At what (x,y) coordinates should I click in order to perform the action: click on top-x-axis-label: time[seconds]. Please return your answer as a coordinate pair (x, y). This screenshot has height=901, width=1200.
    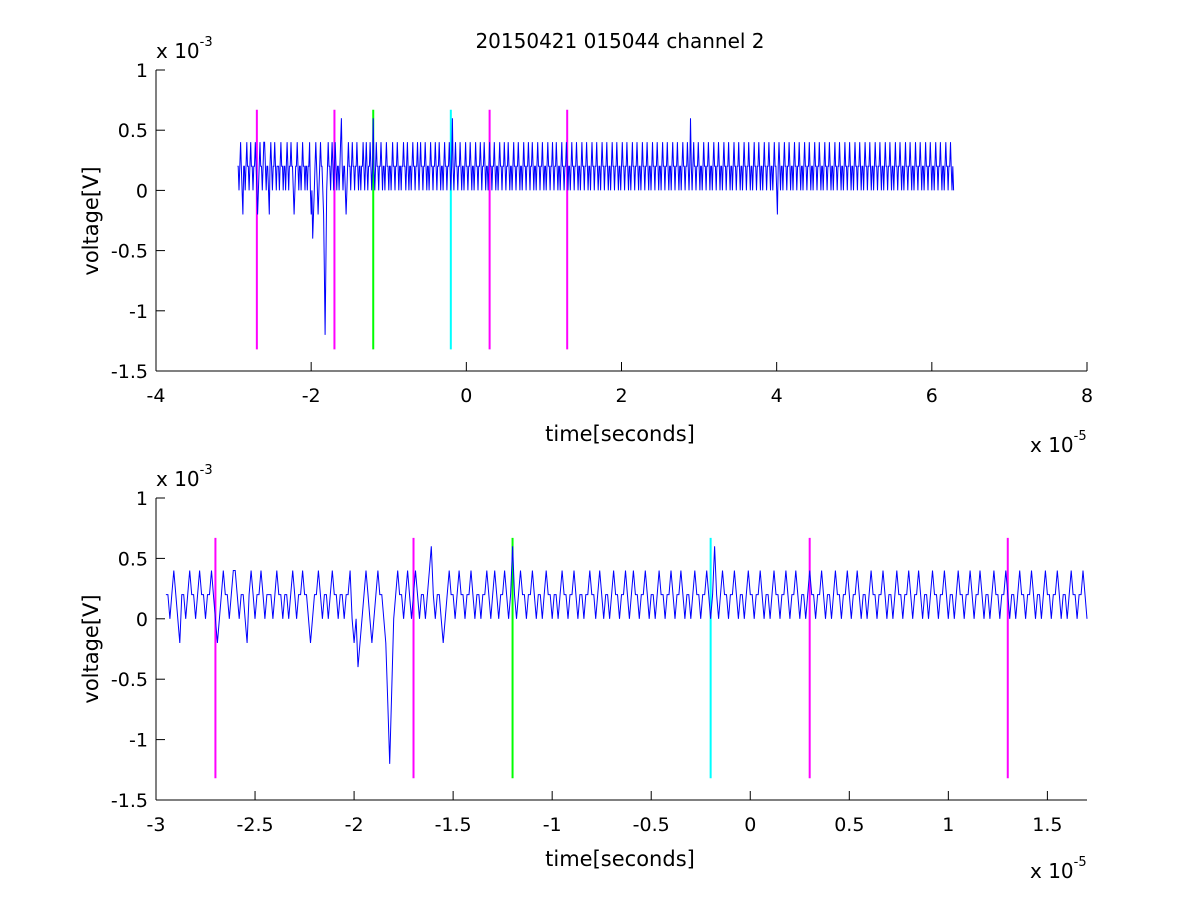
    Looking at the image, I should click on (620, 434).